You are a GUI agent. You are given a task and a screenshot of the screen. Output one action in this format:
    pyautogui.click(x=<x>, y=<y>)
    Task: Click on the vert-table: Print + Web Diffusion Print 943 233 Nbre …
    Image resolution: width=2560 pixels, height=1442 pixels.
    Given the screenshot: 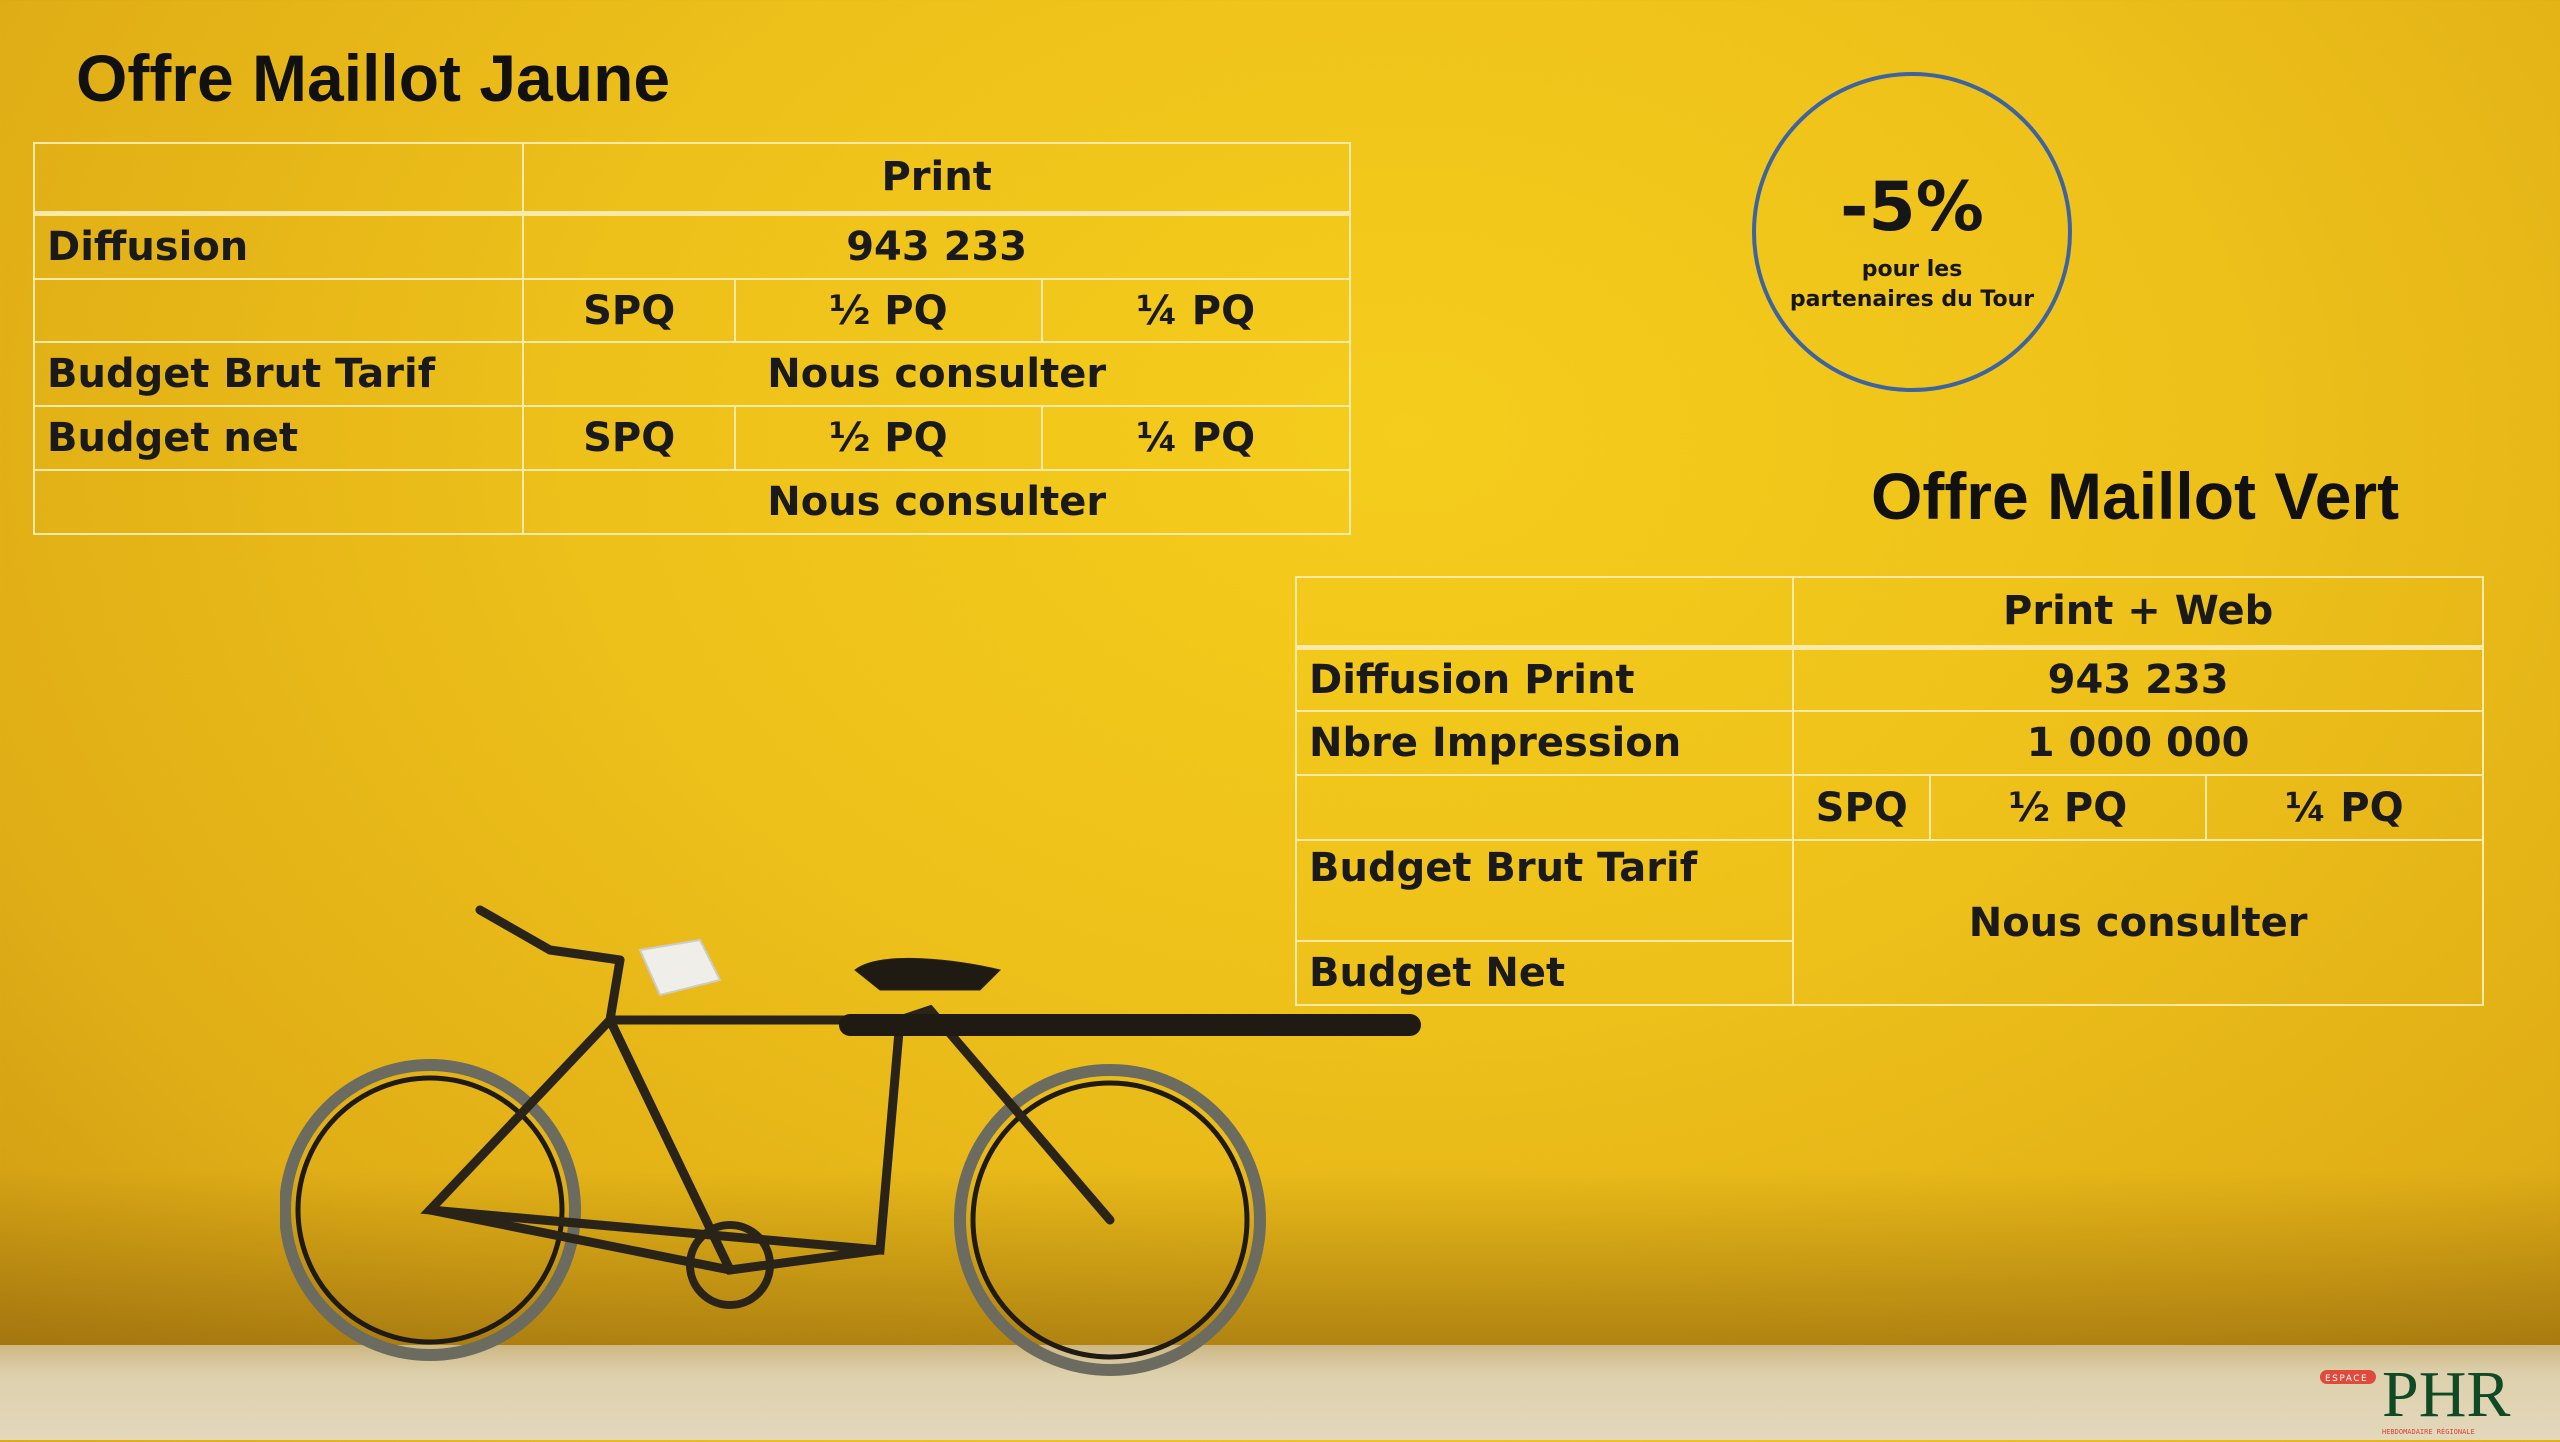 What is the action you would take?
    pyautogui.click(x=1889, y=791)
    